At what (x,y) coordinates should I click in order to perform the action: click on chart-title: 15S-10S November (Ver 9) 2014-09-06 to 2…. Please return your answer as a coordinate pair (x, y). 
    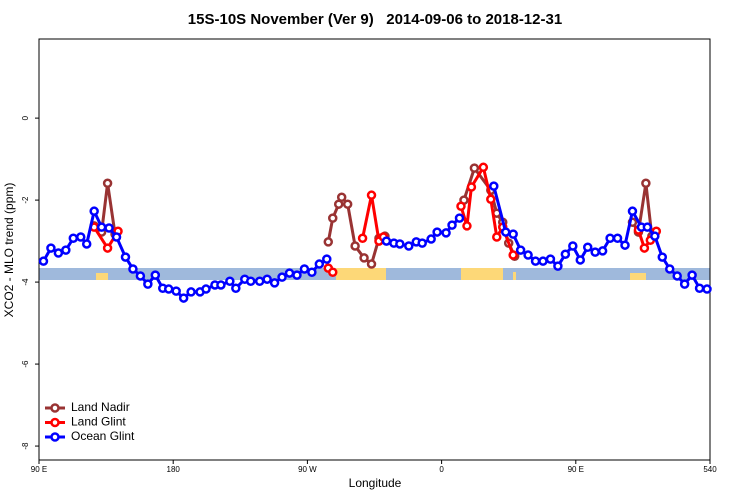
    Looking at the image, I should click on (375, 19).